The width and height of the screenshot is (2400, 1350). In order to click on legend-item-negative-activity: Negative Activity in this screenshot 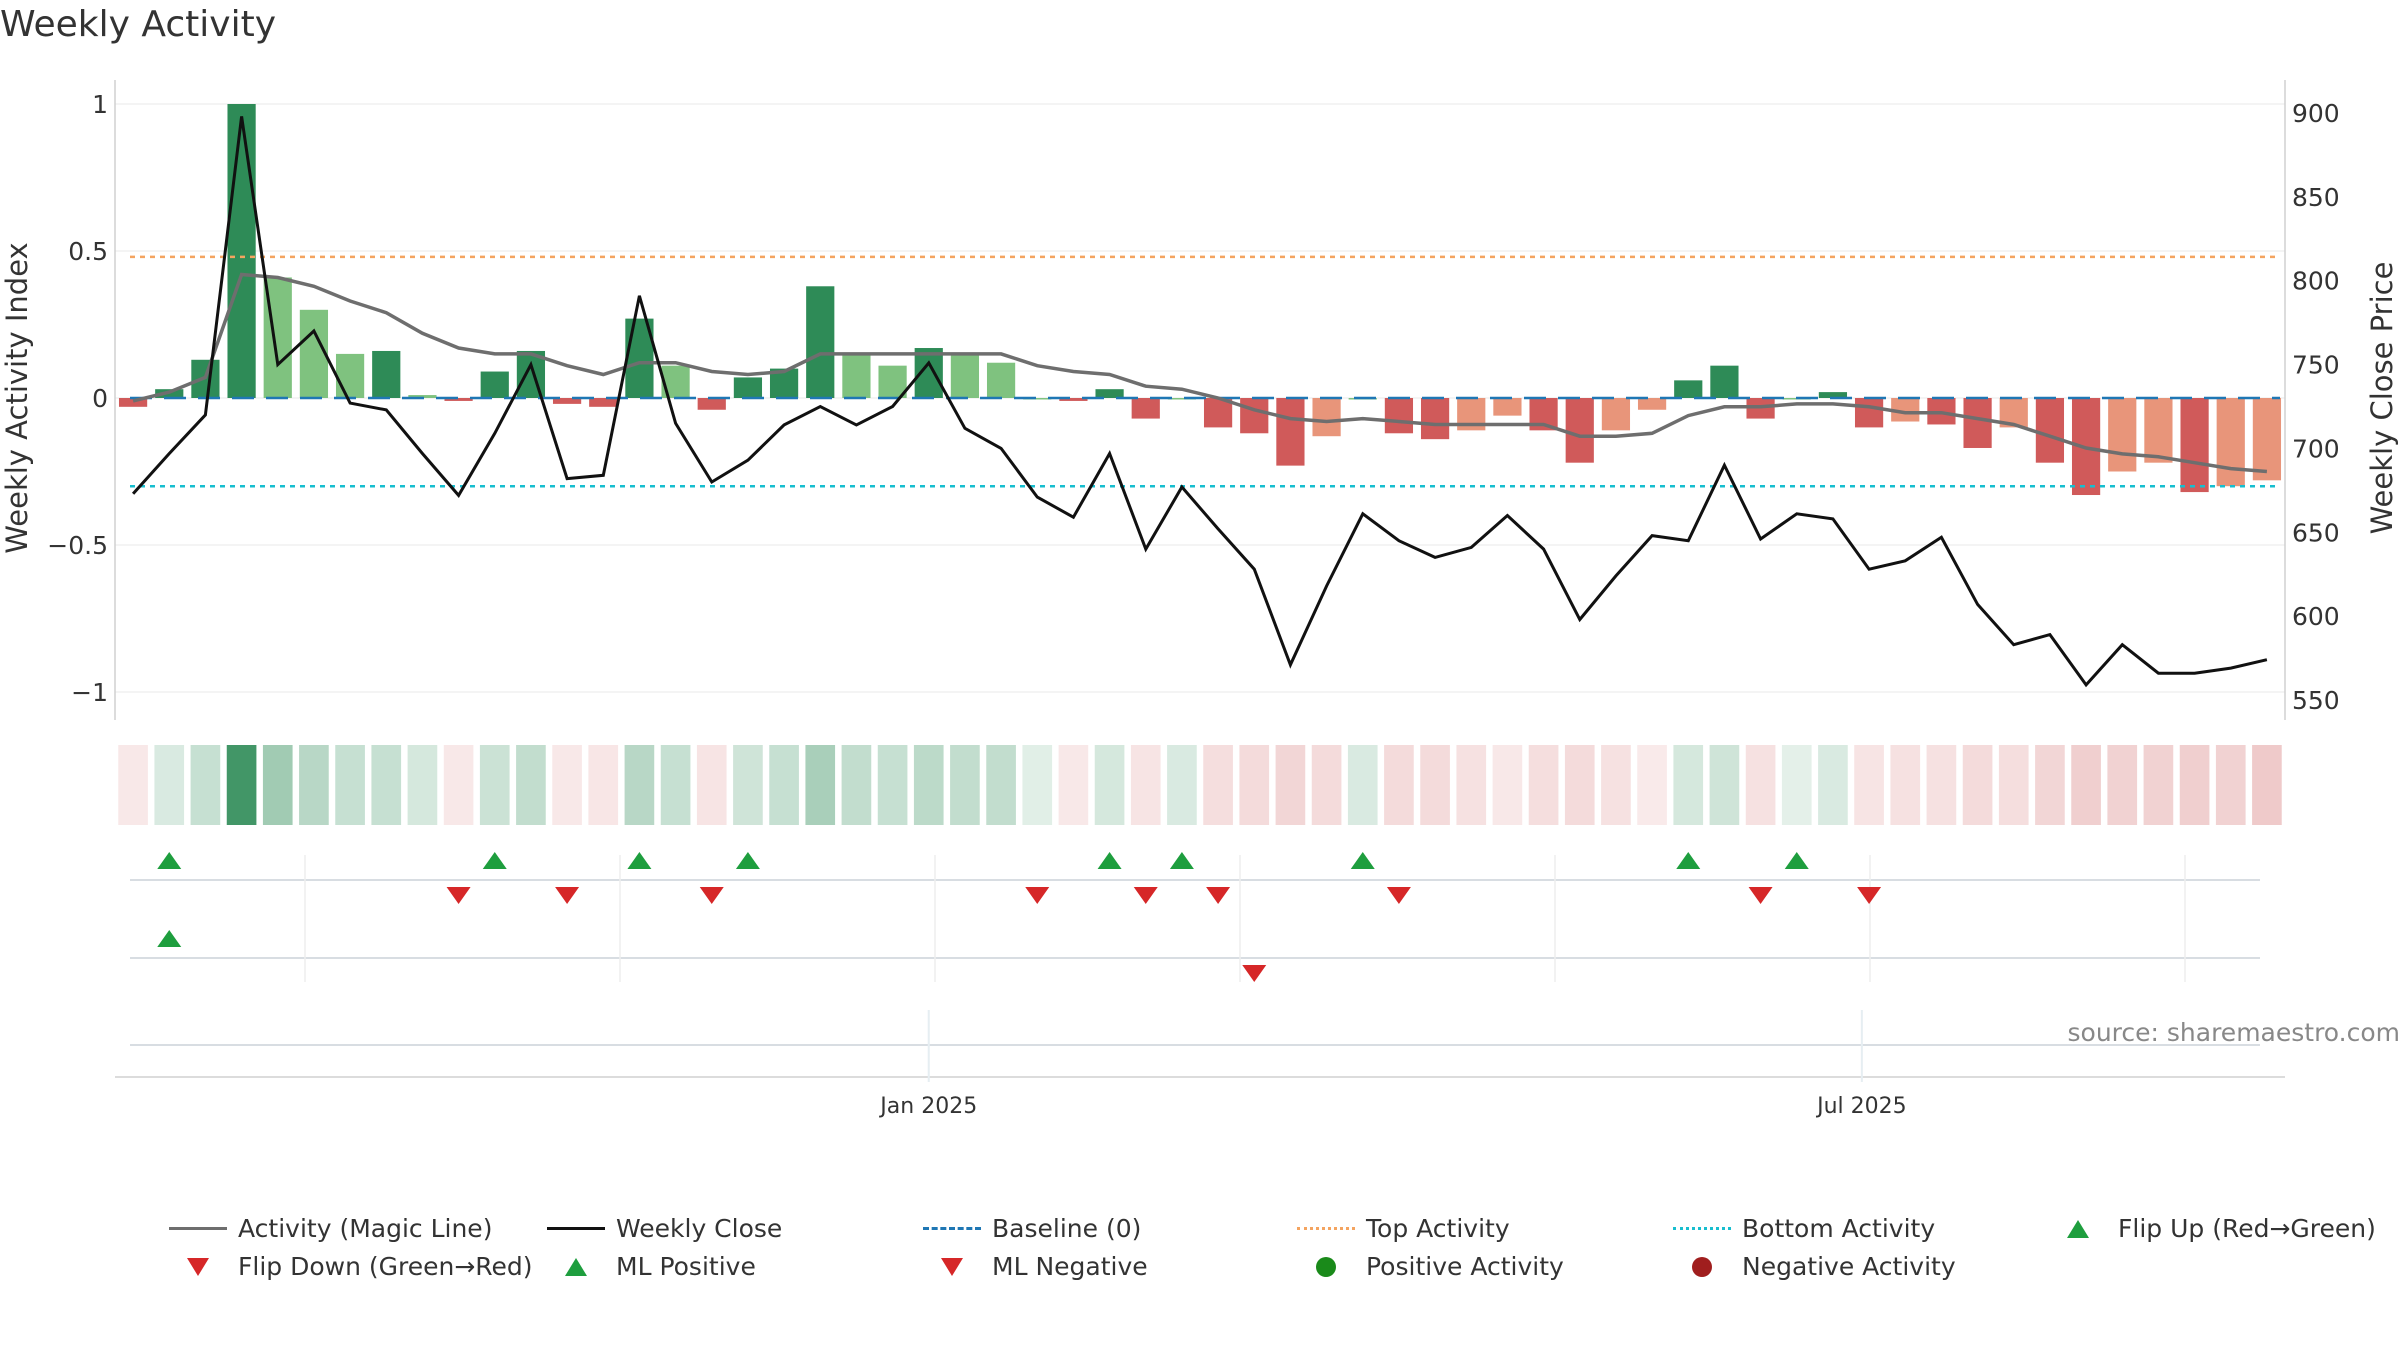, I will do `click(1813, 1266)`.